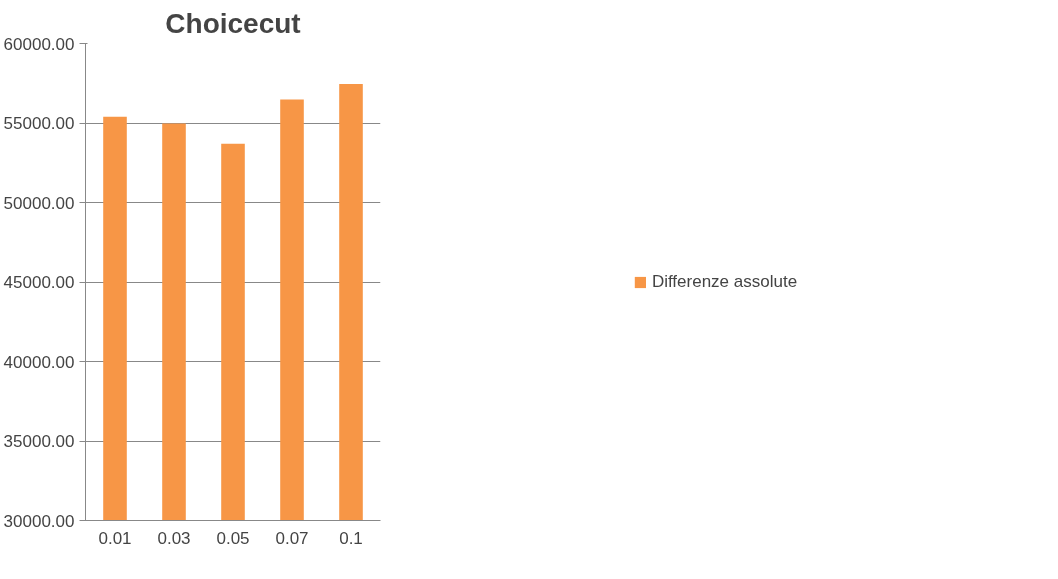 Image resolution: width=1058 pixels, height=579 pixels. What do you see at coordinates (351, 538) in the screenshot?
I see `x-tick-label: 0.1` at bounding box center [351, 538].